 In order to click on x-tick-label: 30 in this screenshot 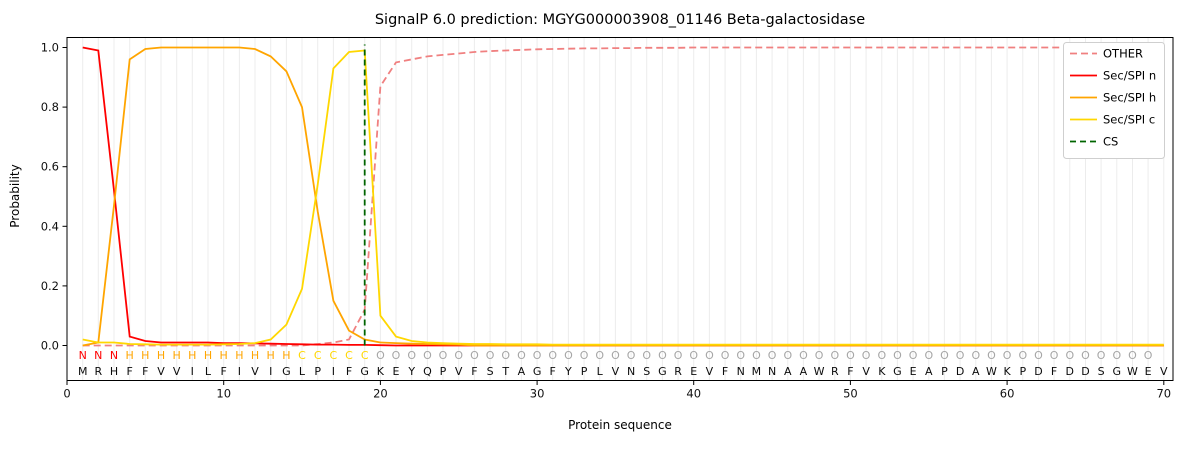, I will do `click(537, 394)`.